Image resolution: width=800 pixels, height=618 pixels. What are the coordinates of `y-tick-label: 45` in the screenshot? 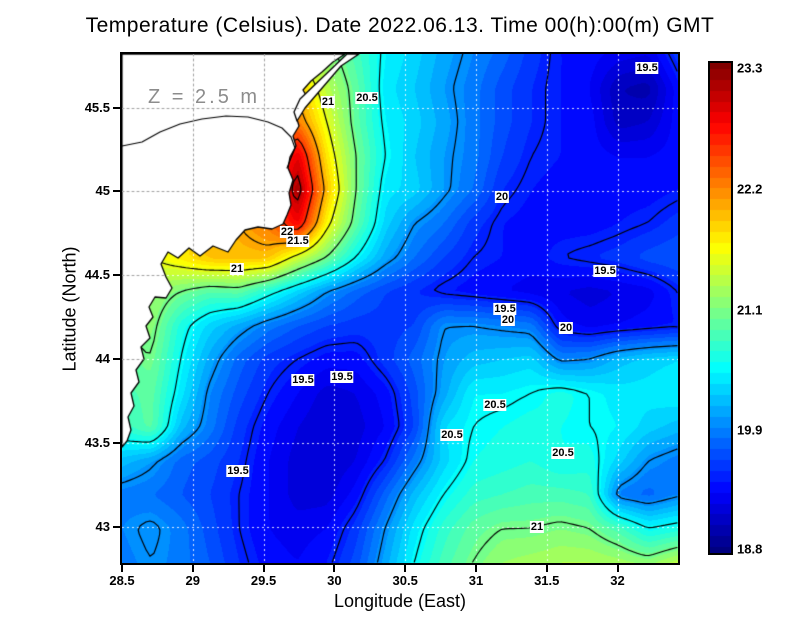 It's located at (102, 191).